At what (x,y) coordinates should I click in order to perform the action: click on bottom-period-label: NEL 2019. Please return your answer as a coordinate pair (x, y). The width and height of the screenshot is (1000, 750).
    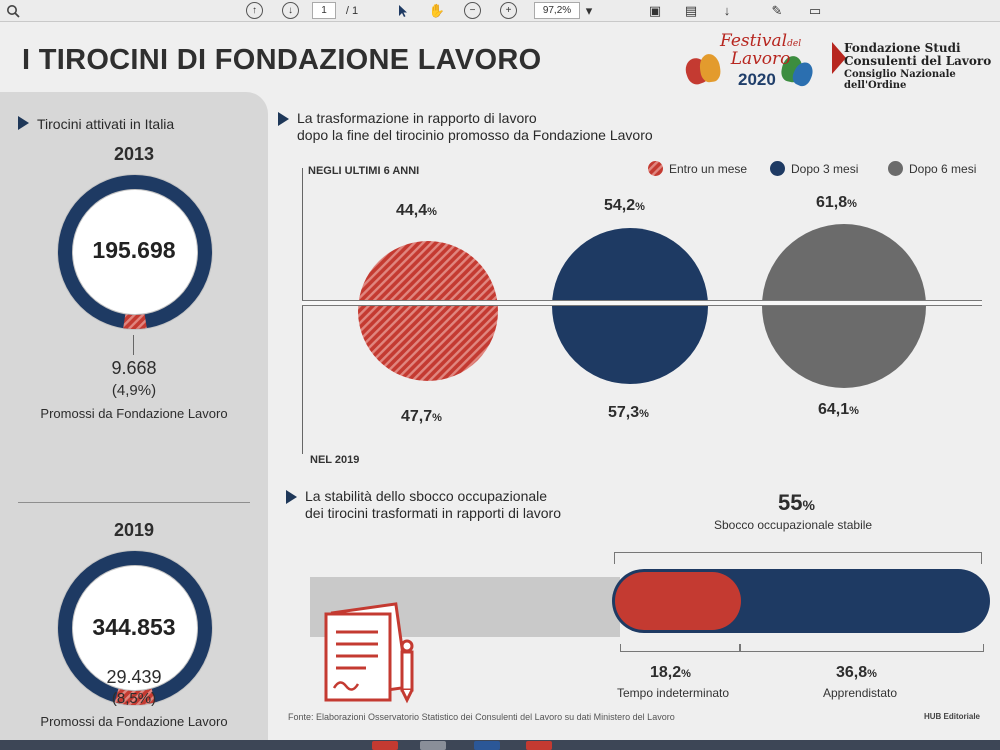
    Looking at the image, I should click on (335, 460).